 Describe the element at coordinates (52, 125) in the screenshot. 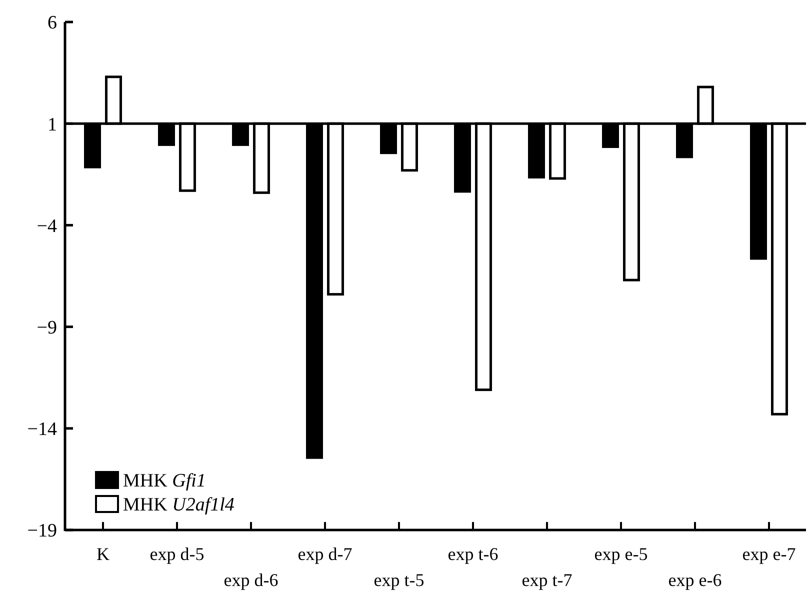

I see `y-tick-label: 1` at that location.